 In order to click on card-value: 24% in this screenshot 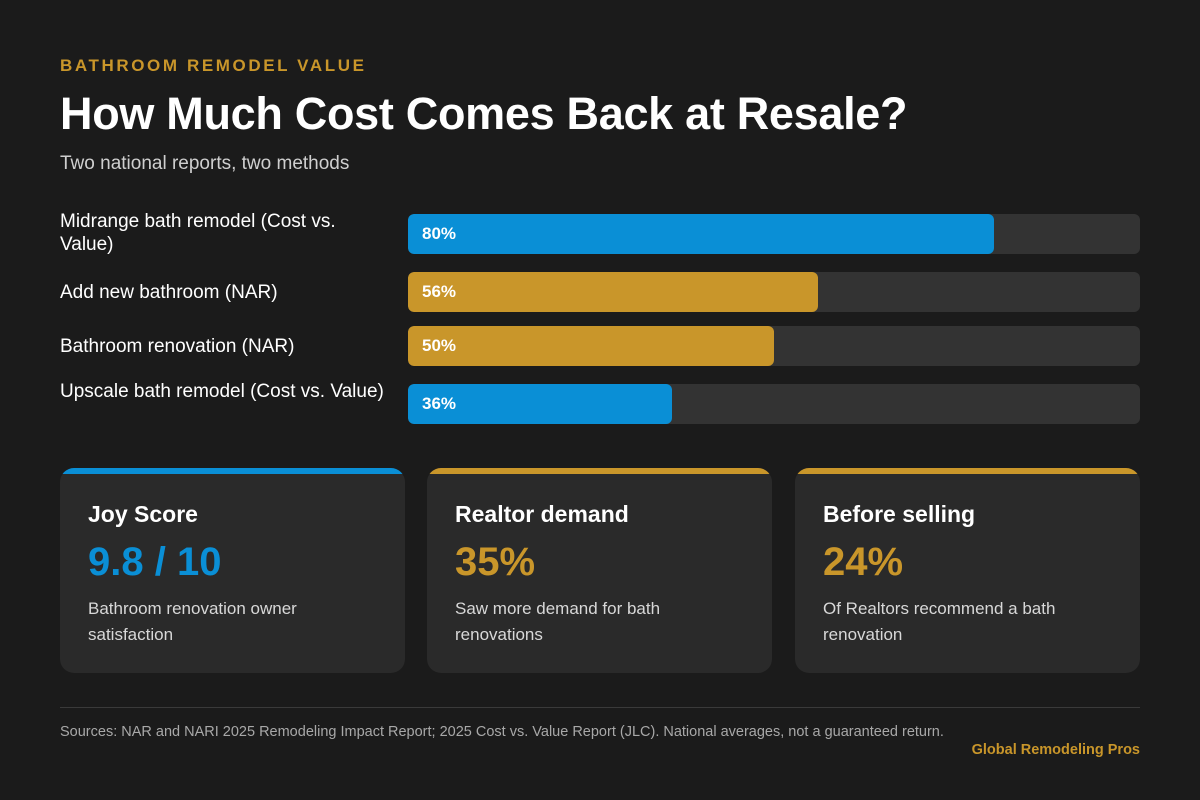, I will do `click(863, 562)`.